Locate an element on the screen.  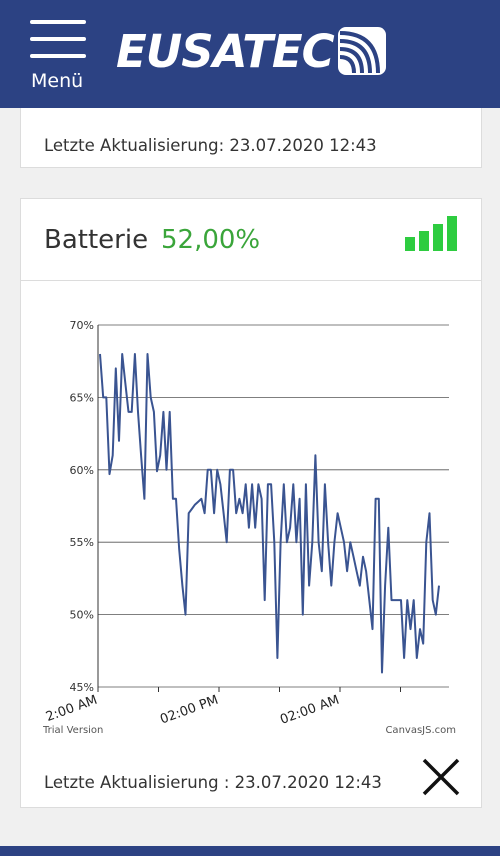
menu-button: Menü is located at coordinates (59, 58).